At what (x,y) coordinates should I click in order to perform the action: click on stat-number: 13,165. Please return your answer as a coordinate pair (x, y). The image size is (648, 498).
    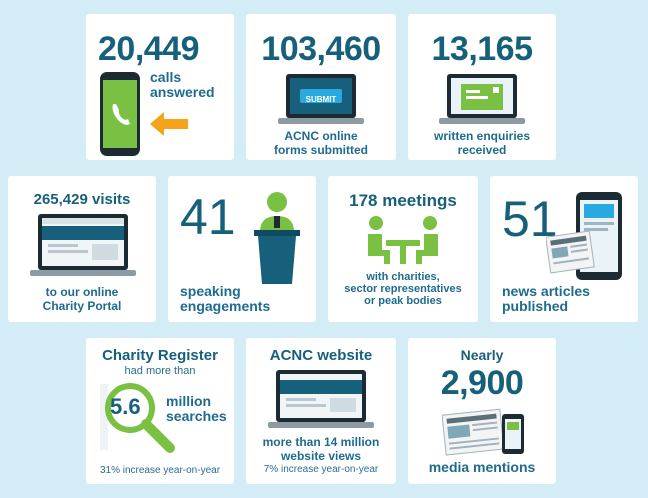
    Looking at the image, I should click on (482, 49).